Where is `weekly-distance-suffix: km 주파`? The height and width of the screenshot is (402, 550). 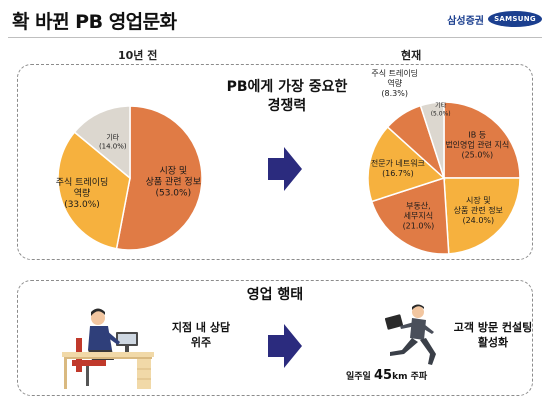 weekly-distance-suffix: km 주파 is located at coordinates (410, 377).